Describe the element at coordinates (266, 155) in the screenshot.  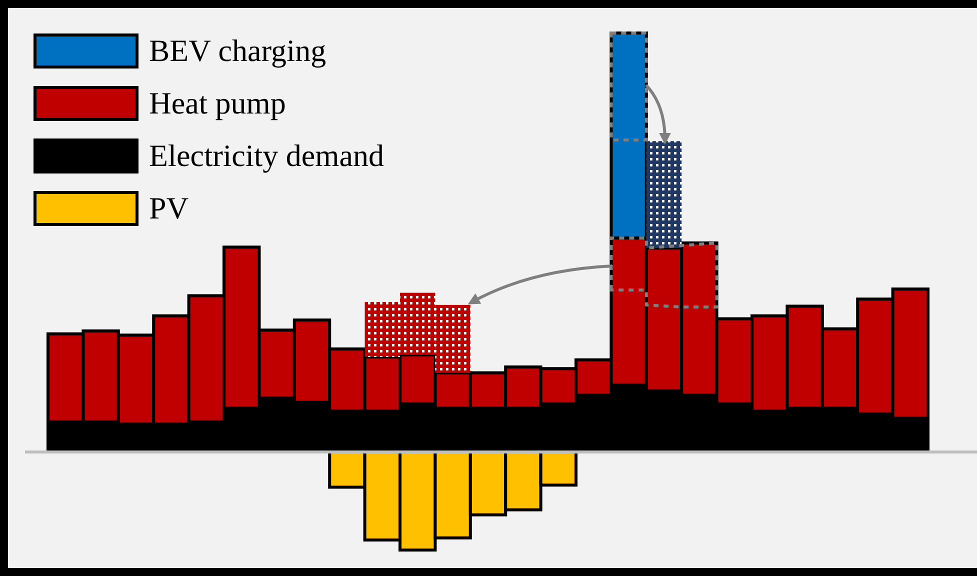
I see `legend-label: Electricity demand` at that location.